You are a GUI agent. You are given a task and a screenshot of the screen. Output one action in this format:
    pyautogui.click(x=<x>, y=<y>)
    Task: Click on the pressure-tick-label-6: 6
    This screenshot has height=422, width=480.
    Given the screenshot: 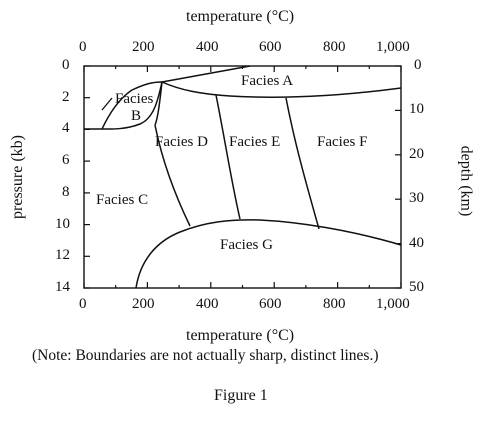 What is the action you would take?
    pyautogui.click(x=66, y=160)
    